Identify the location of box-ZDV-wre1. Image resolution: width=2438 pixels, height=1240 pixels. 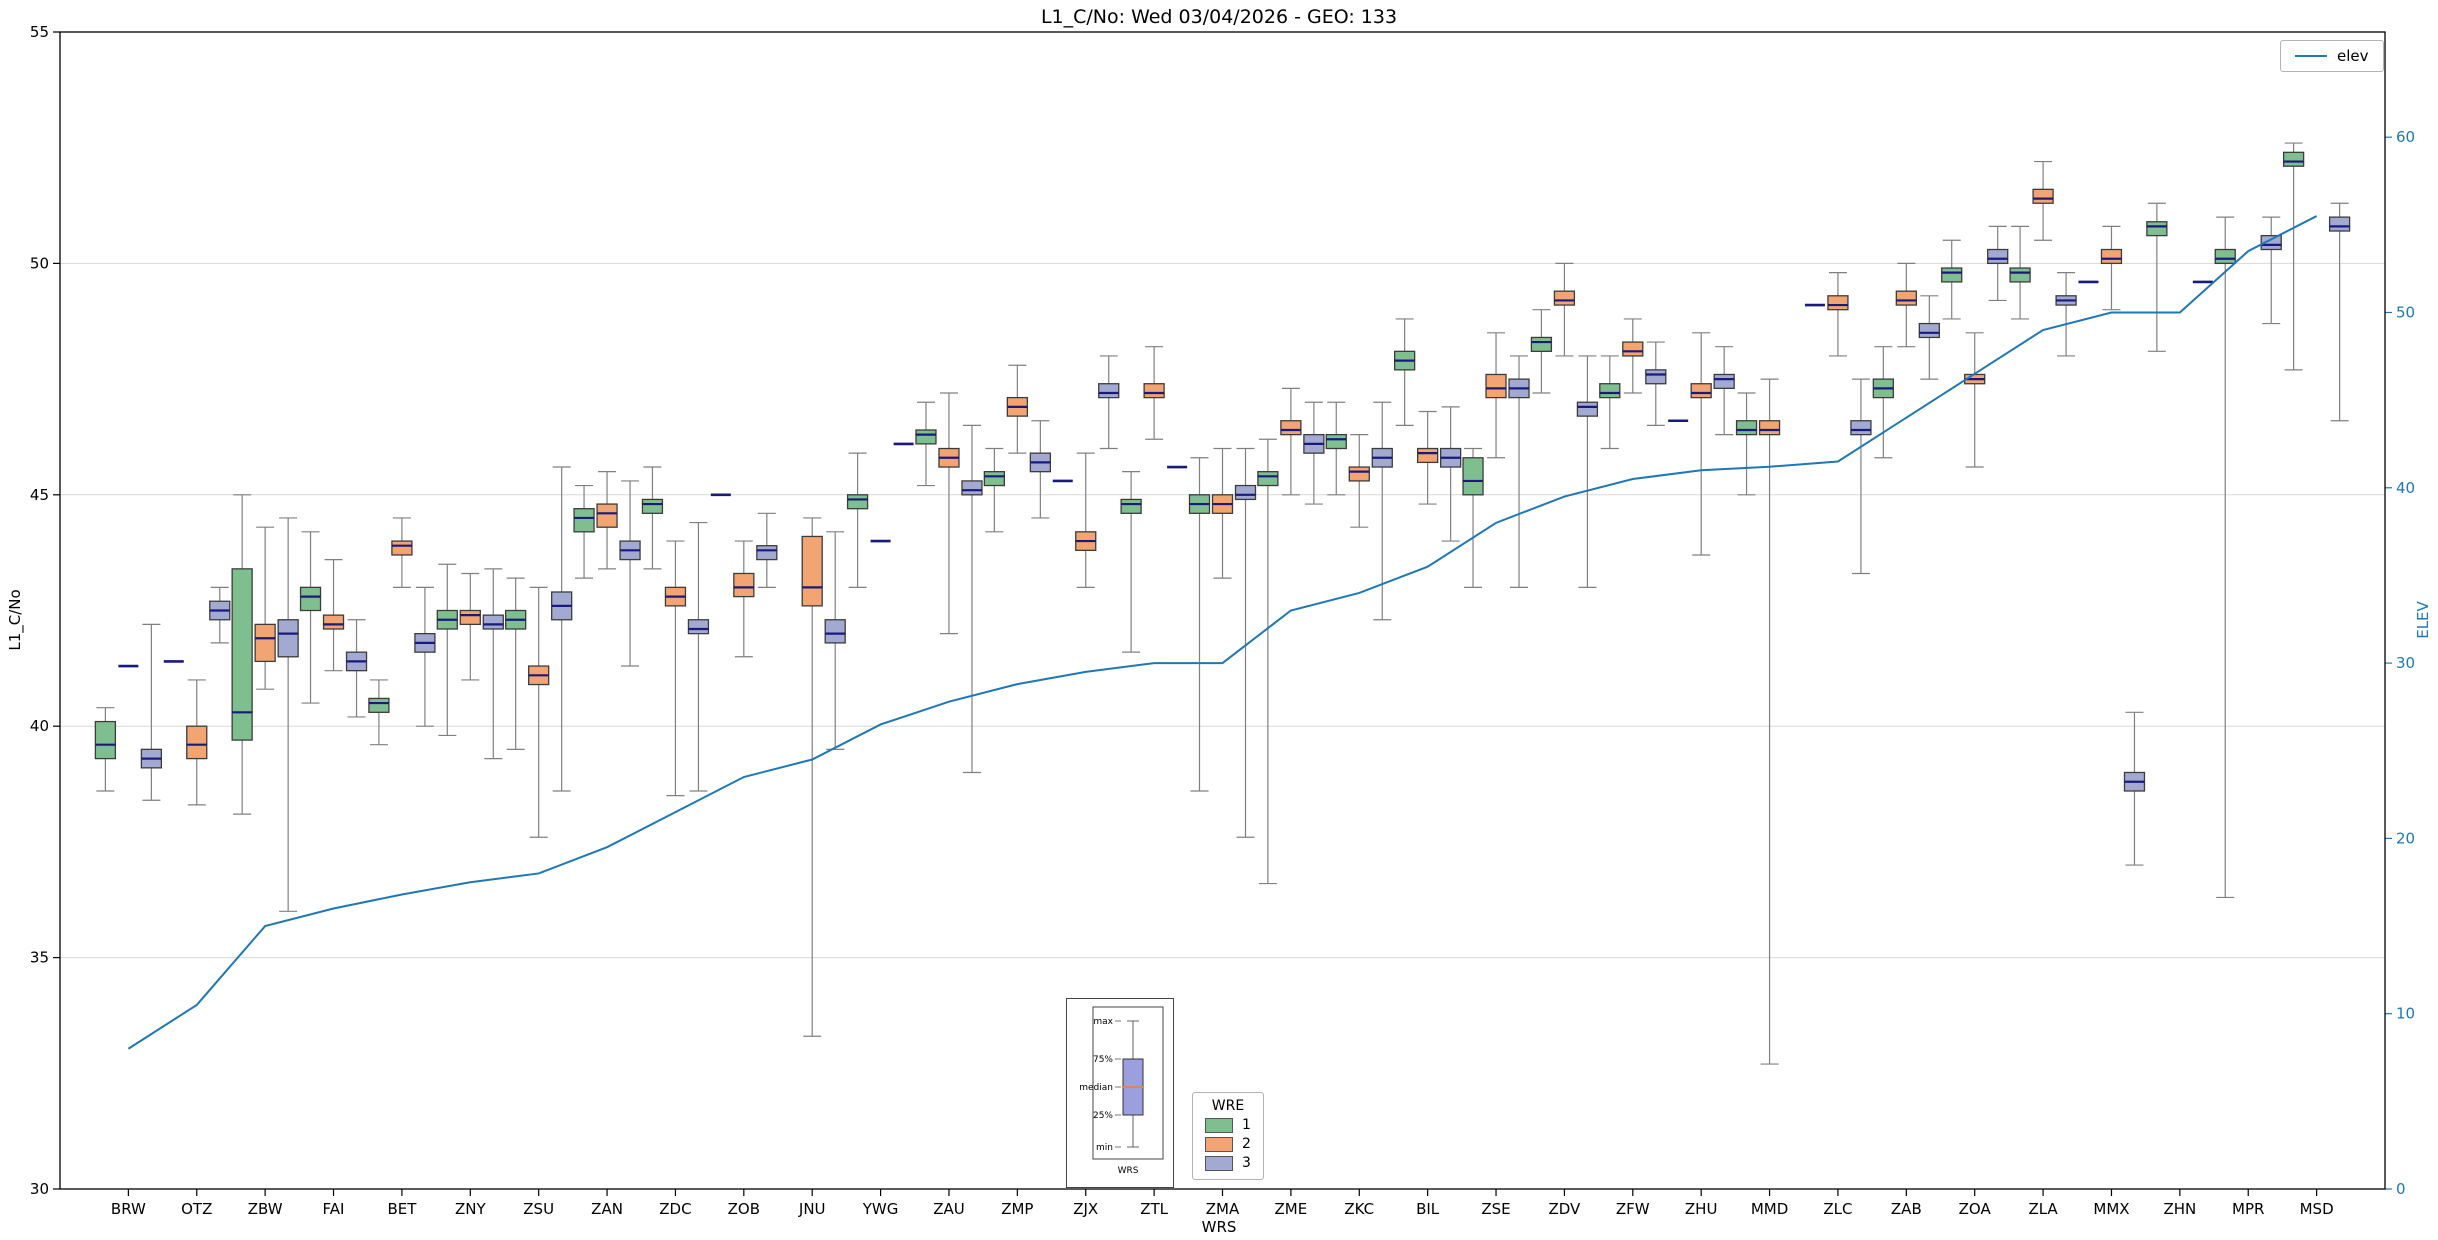
(1541, 344).